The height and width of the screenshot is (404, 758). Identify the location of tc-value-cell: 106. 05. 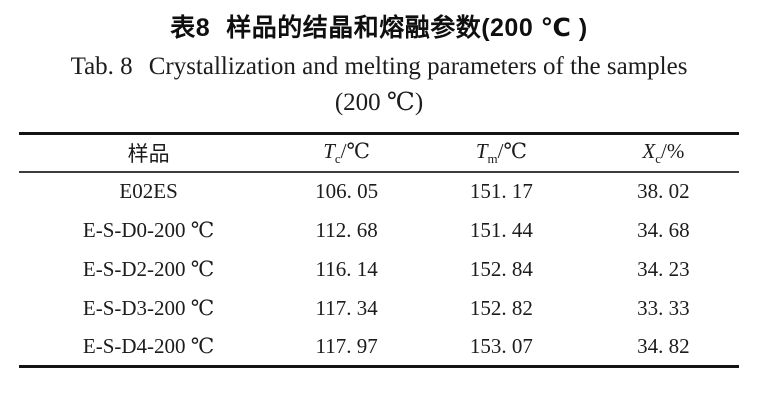
(347, 191).